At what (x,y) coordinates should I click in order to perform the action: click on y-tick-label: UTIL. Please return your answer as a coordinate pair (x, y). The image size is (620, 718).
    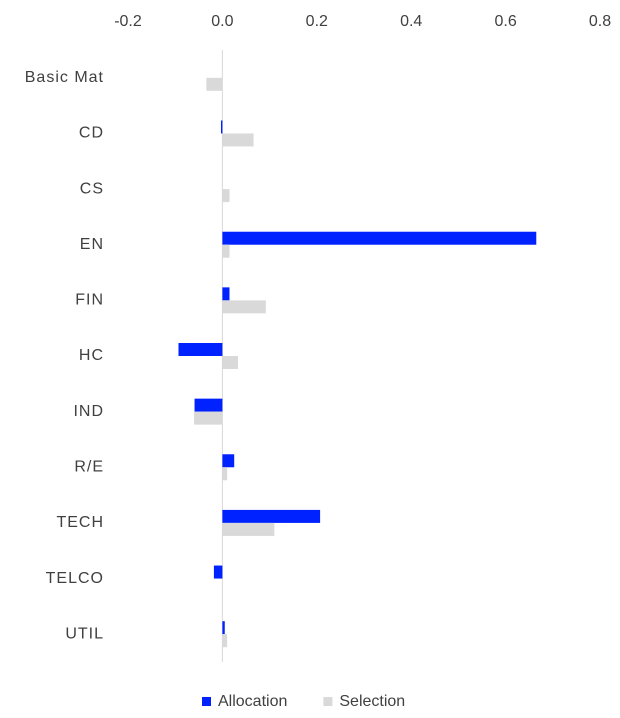
    Looking at the image, I should click on (84, 633).